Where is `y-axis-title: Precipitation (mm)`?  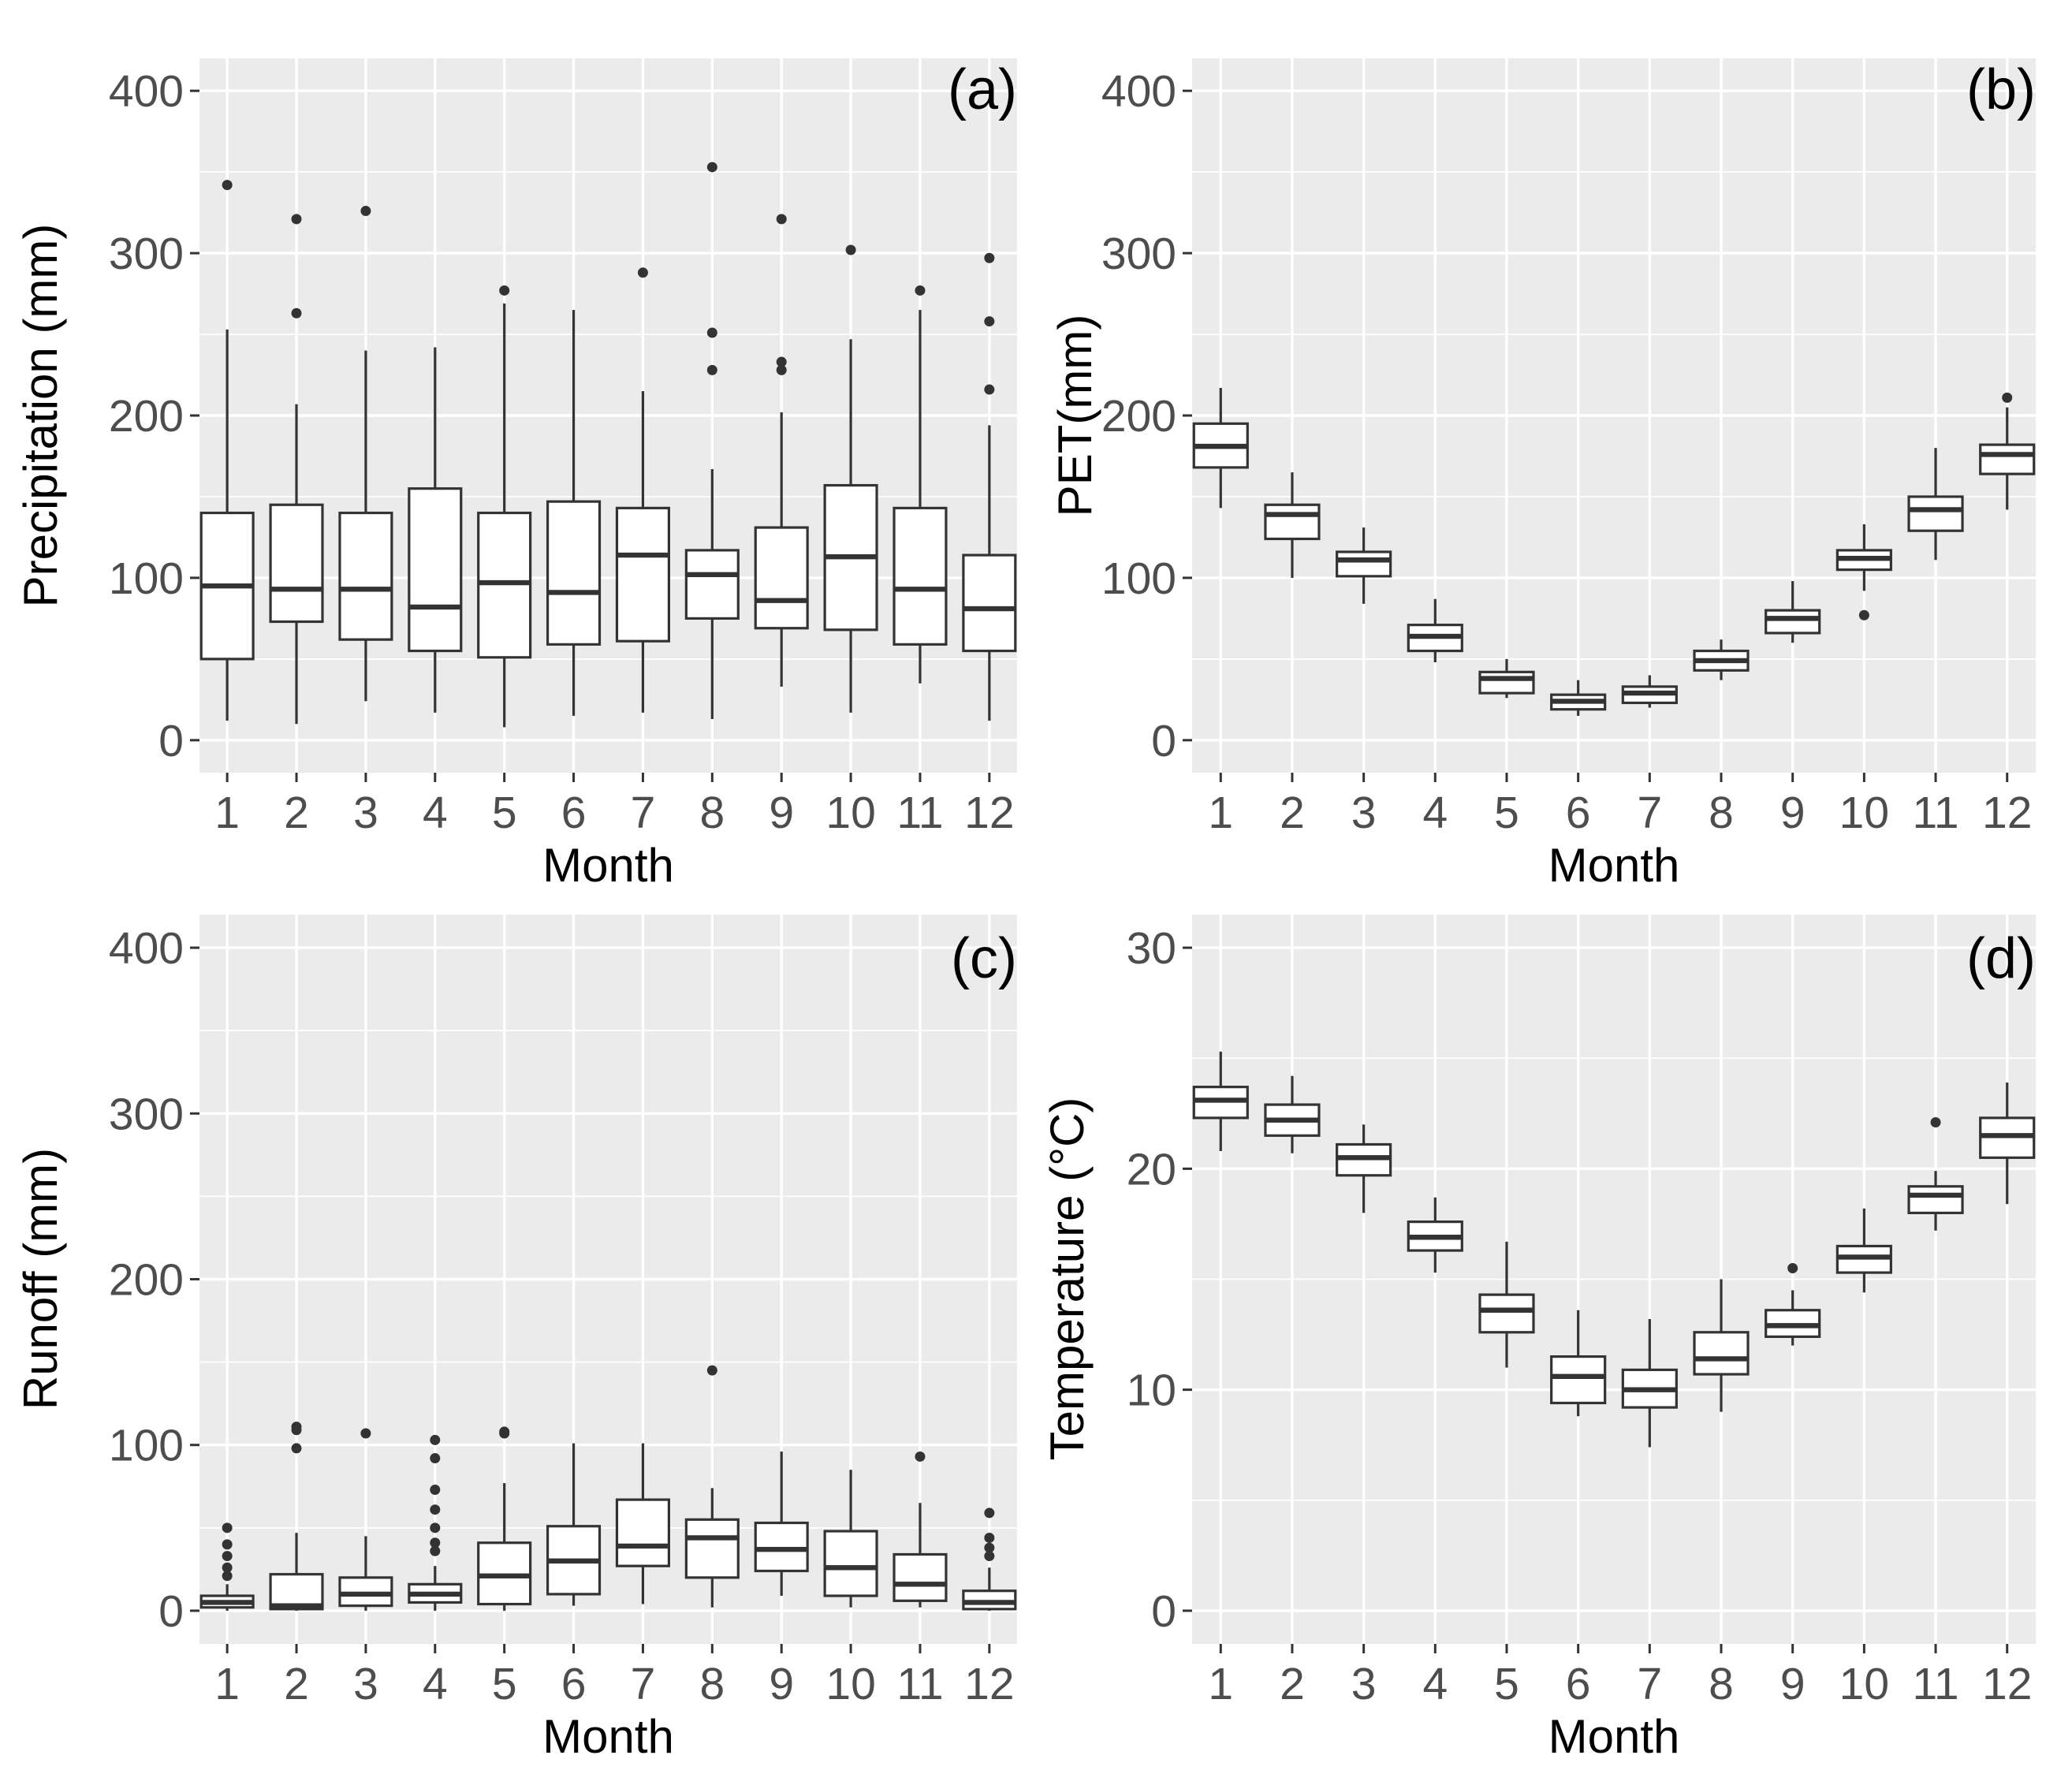
y-axis-title: Precipitation (mm) is located at coordinates (40, 416).